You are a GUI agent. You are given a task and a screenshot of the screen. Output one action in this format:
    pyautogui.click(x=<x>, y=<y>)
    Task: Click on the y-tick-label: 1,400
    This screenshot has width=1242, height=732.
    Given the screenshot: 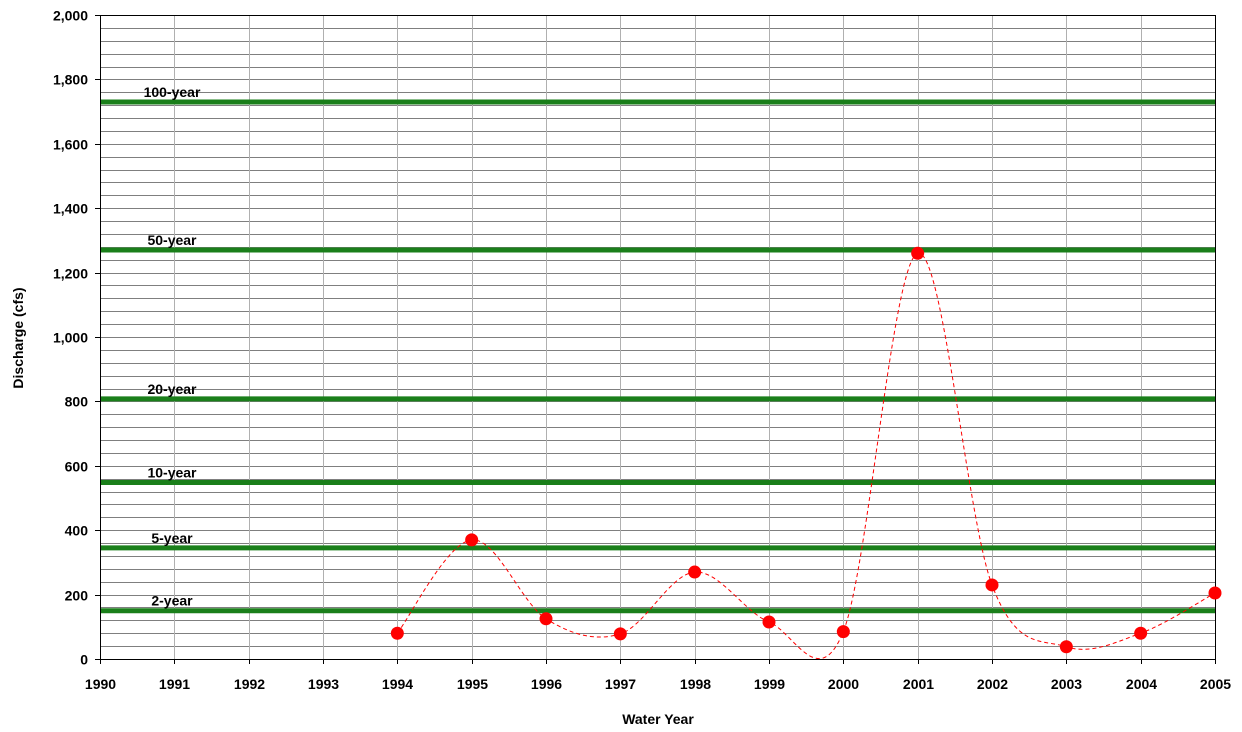 What is the action you would take?
    pyautogui.click(x=70, y=209)
    